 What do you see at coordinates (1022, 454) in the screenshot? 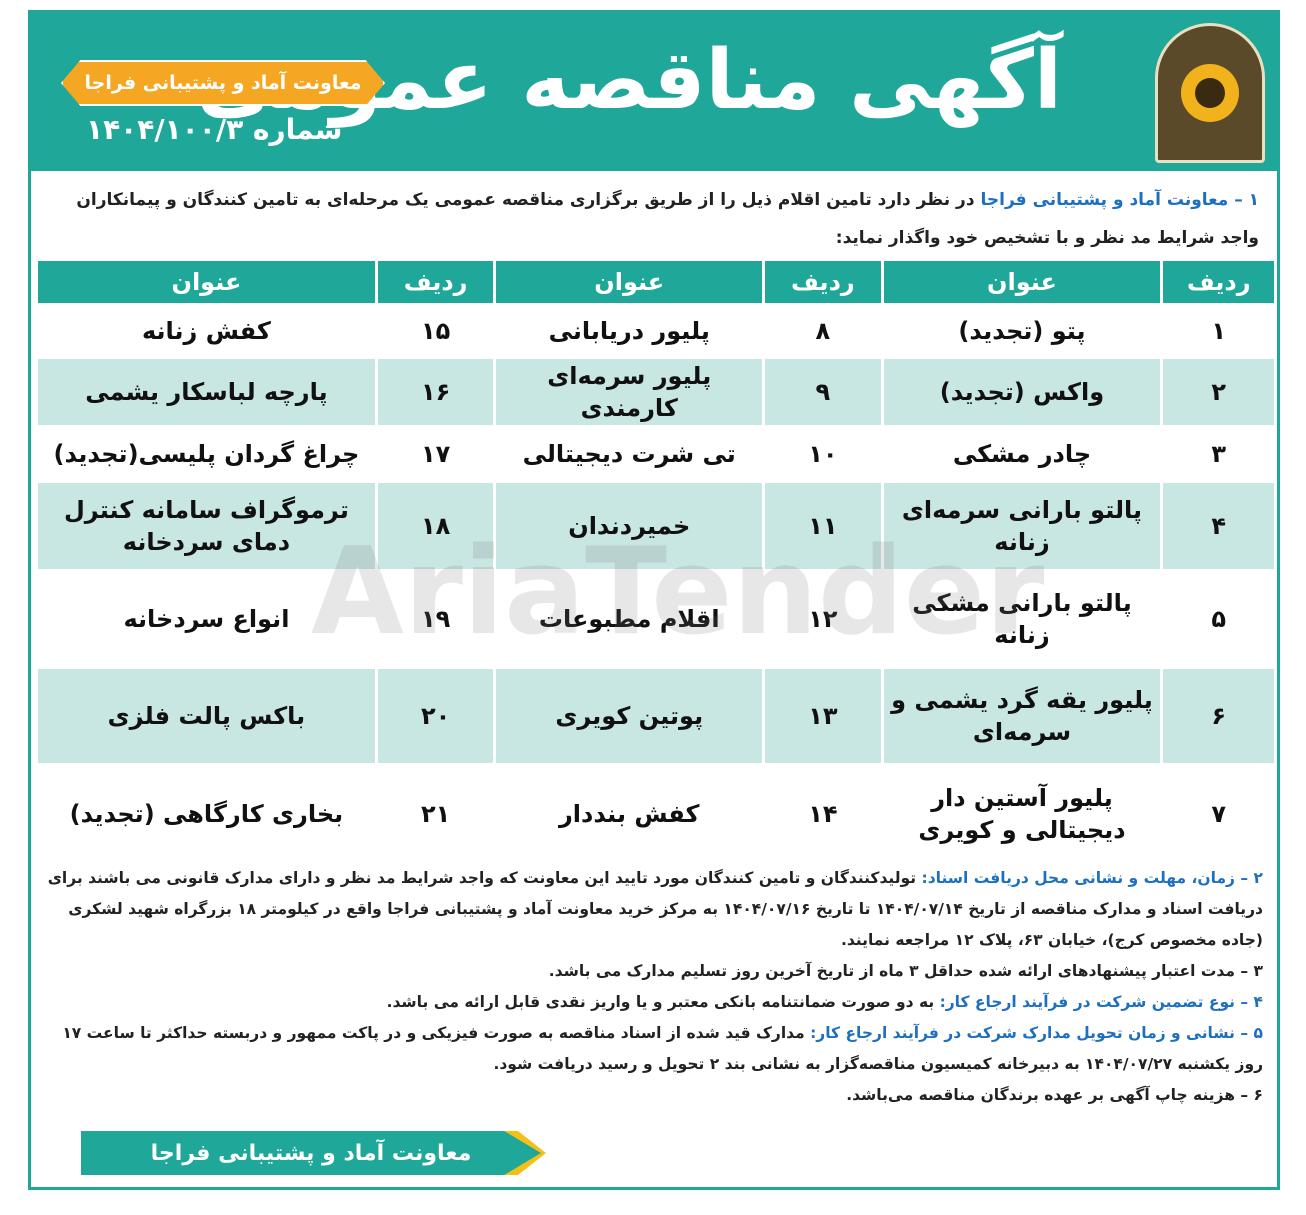
I see `item-title: چادر مشکی` at bounding box center [1022, 454].